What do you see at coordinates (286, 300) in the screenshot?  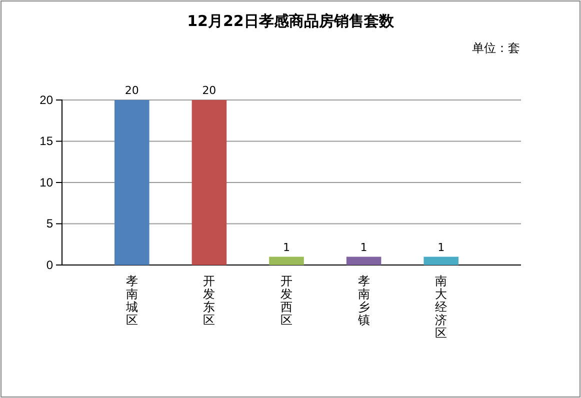 I see `x-tick-label: 开发西区` at bounding box center [286, 300].